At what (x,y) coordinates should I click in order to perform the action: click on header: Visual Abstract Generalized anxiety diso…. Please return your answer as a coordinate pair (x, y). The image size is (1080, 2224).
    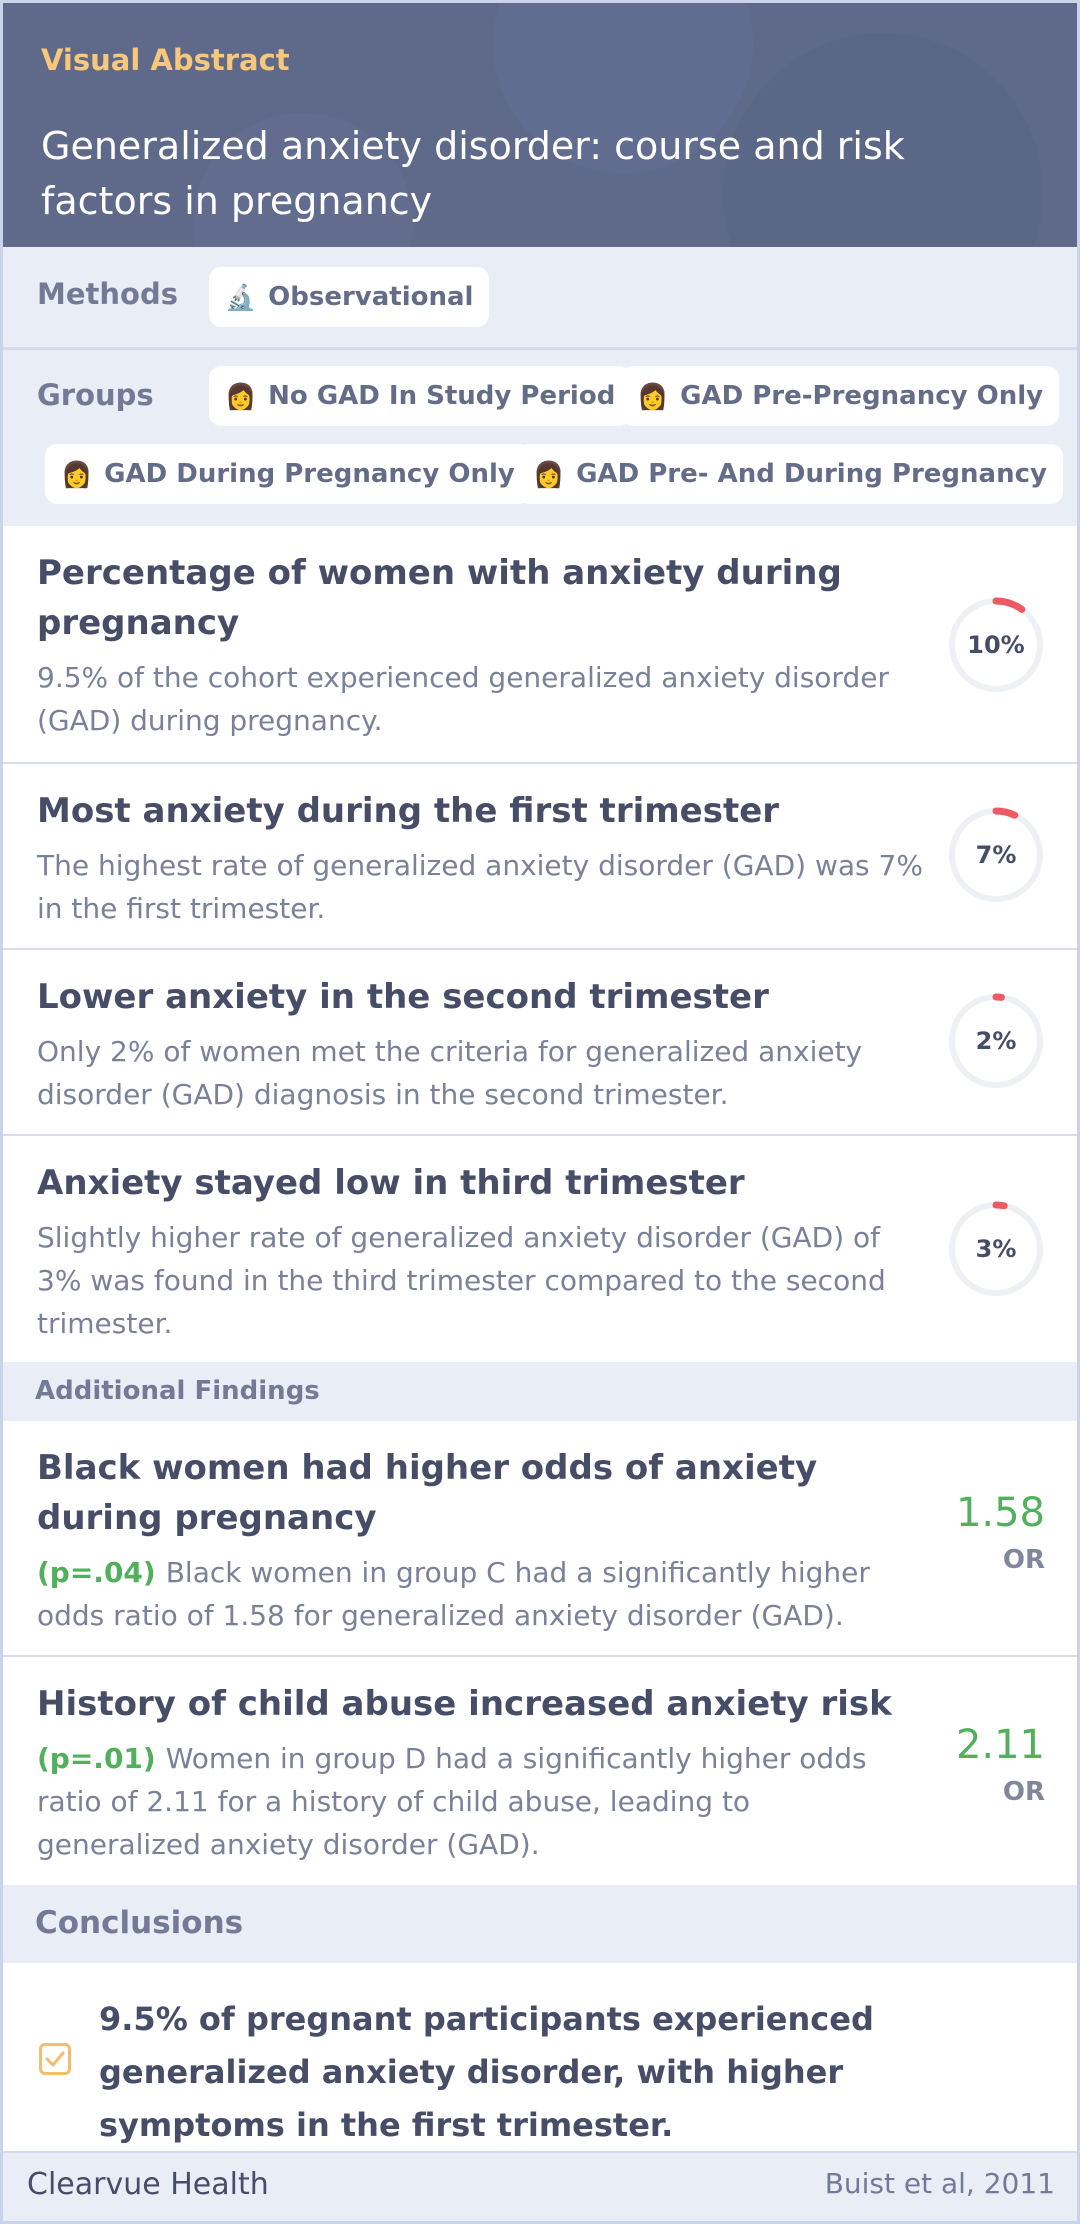
    Looking at the image, I should click on (540, 125).